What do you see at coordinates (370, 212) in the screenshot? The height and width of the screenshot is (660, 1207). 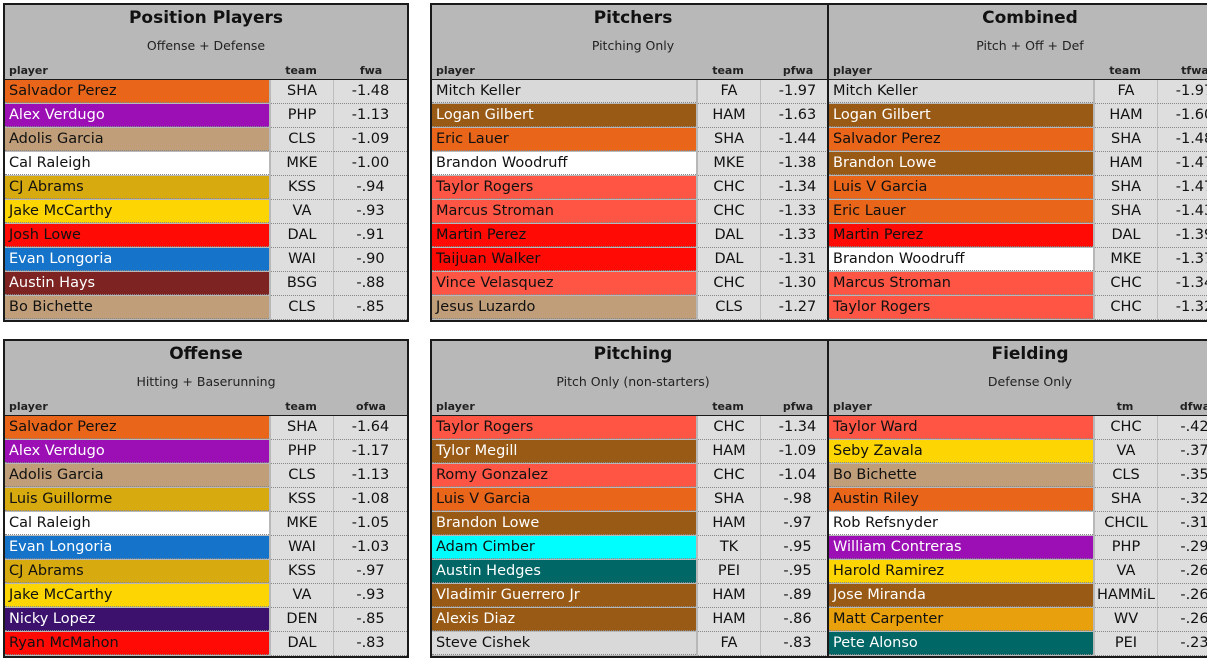 I see `value-cell: -.93` at bounding box center [370, 212].